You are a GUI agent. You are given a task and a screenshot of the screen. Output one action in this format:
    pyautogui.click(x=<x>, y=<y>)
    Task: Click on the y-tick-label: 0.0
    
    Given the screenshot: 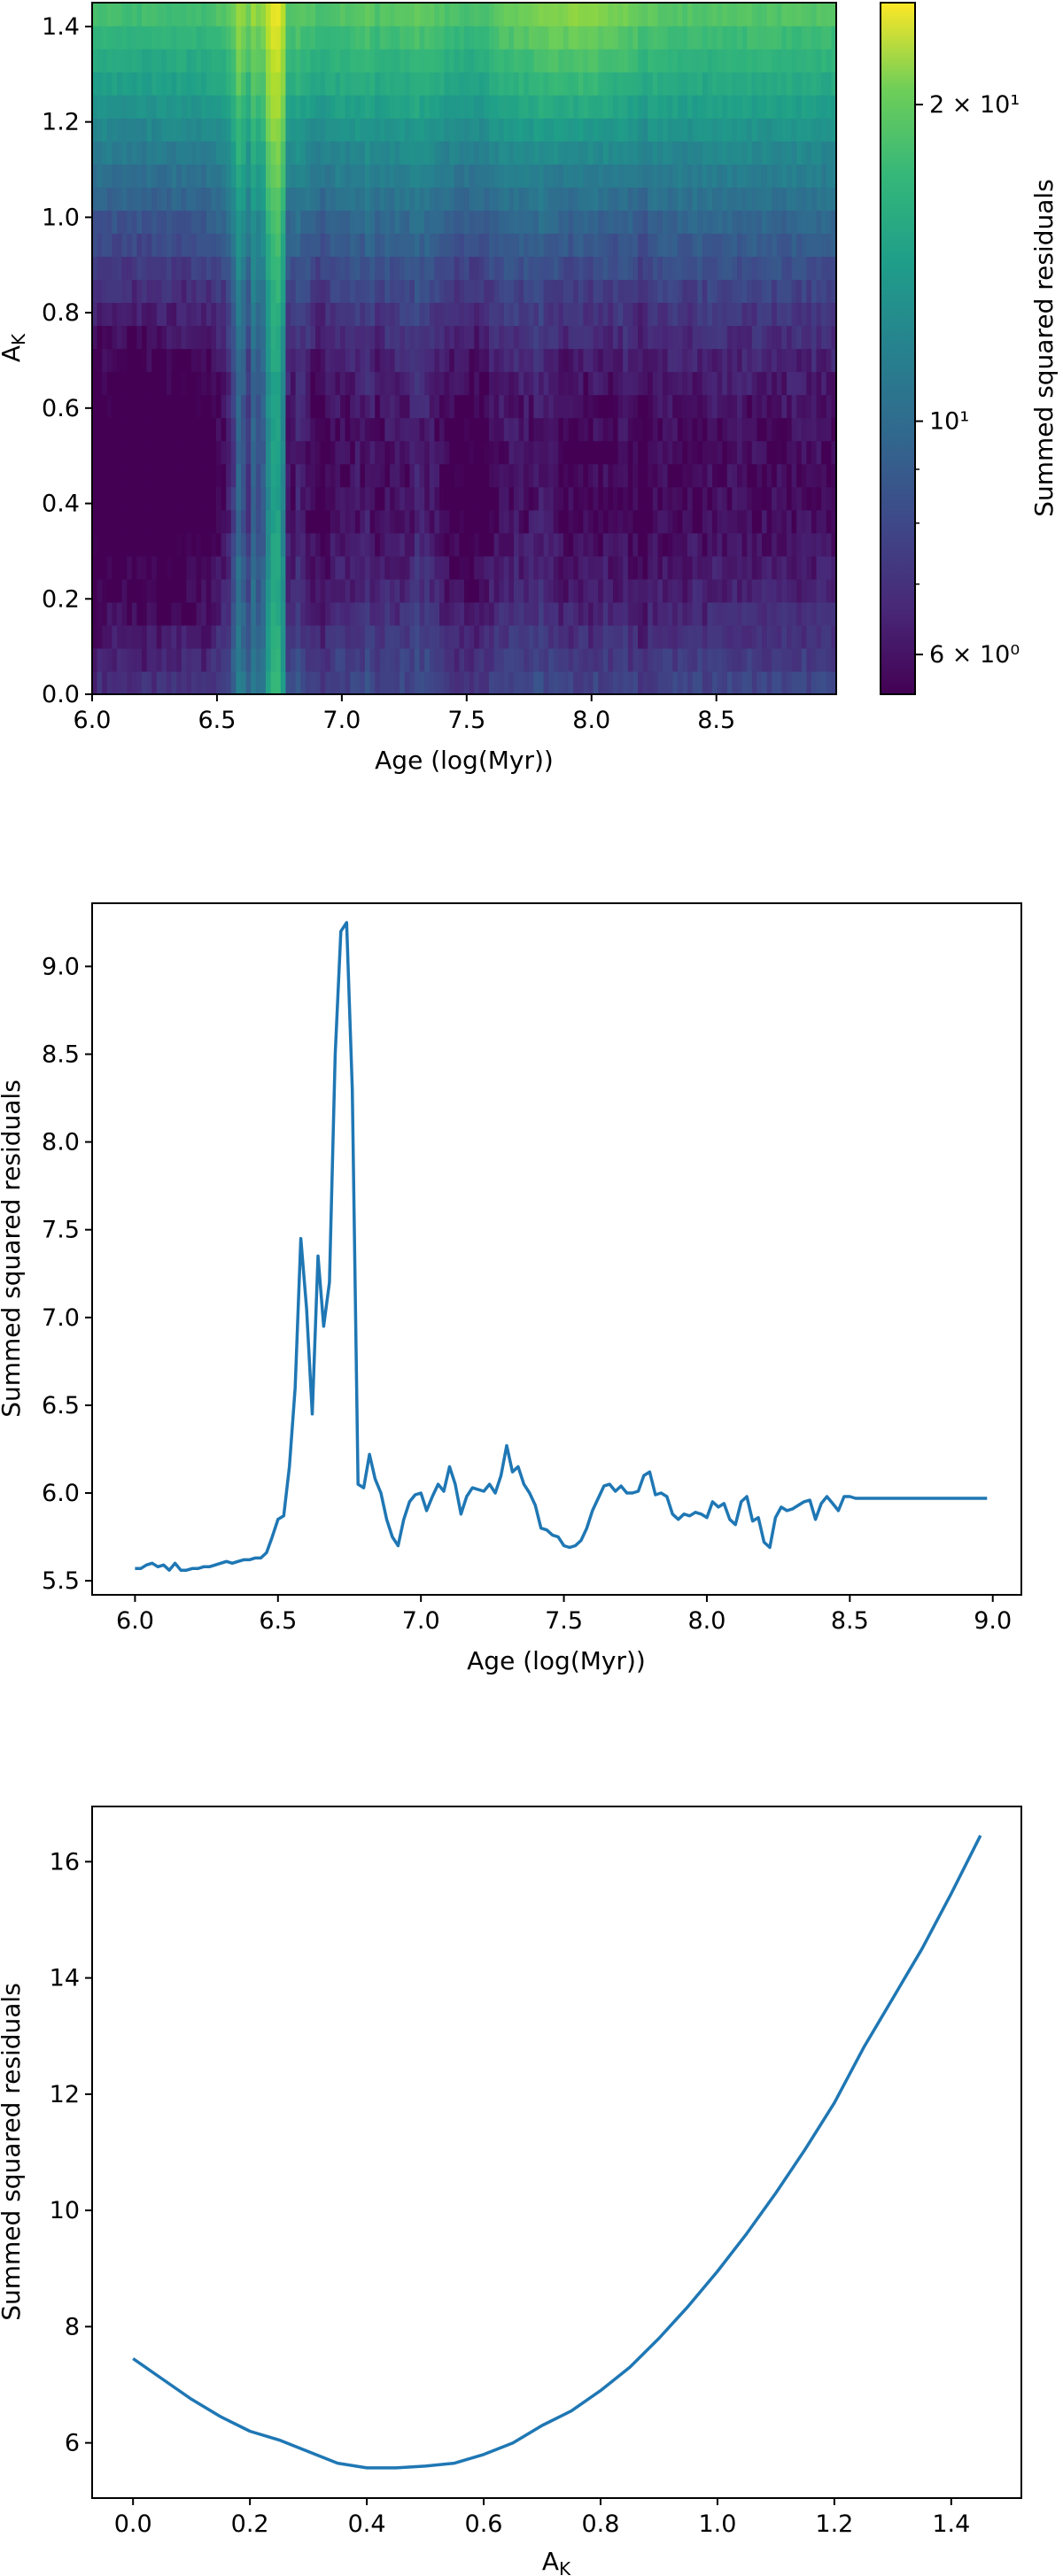 What is the action you would take?
    pyautogui.click(x=61, y=694)
    